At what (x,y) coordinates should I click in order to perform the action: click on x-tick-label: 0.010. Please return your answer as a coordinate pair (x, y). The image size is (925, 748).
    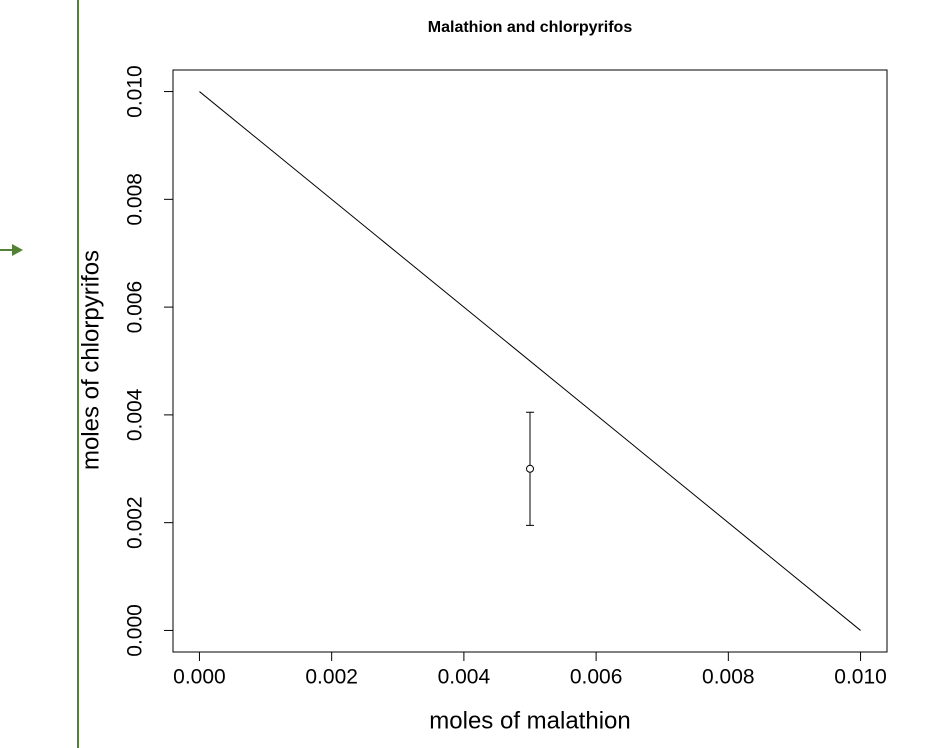
    Looking at the image, I should click on (860, 677).